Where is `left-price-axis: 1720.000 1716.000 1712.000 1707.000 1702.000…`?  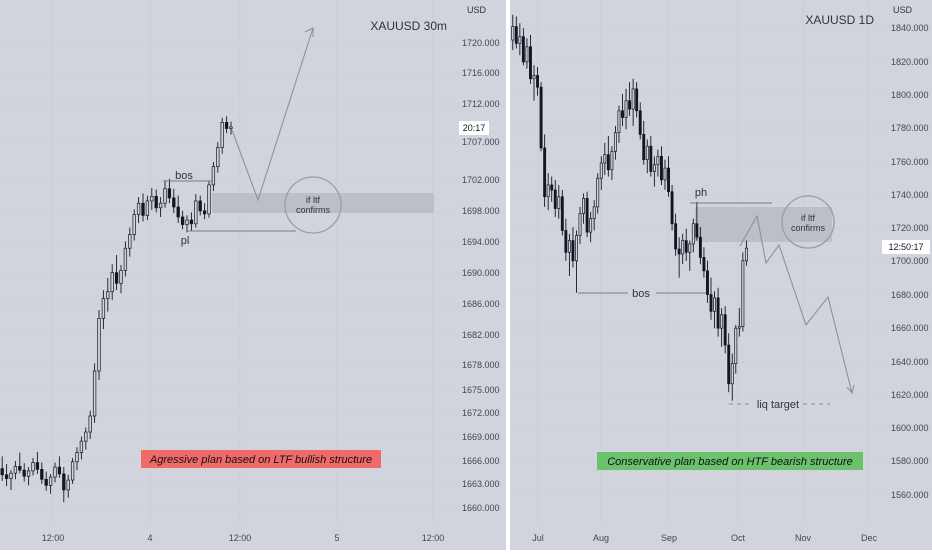 left-price-axis: 1720.000 1716.000 1712.000 1707.000 1702.000… is located at coordinates (481, 275).